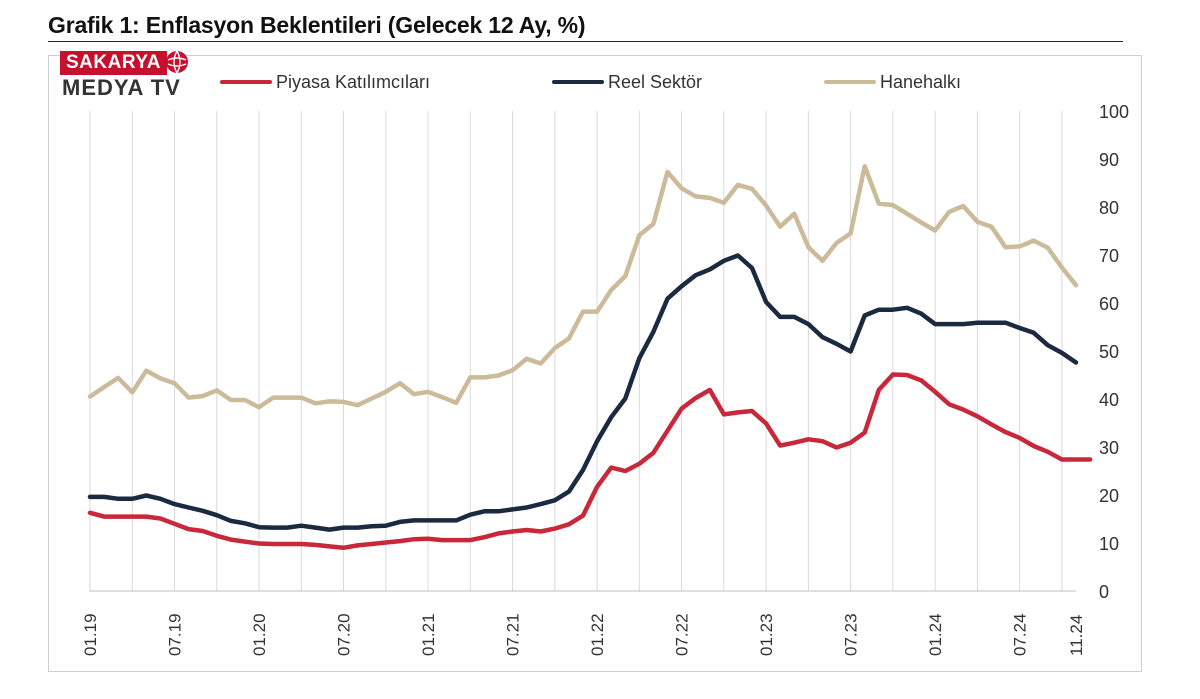 The image size is (1200, 699). I want to click on y-tick-label: 10, so click(1109, 544).